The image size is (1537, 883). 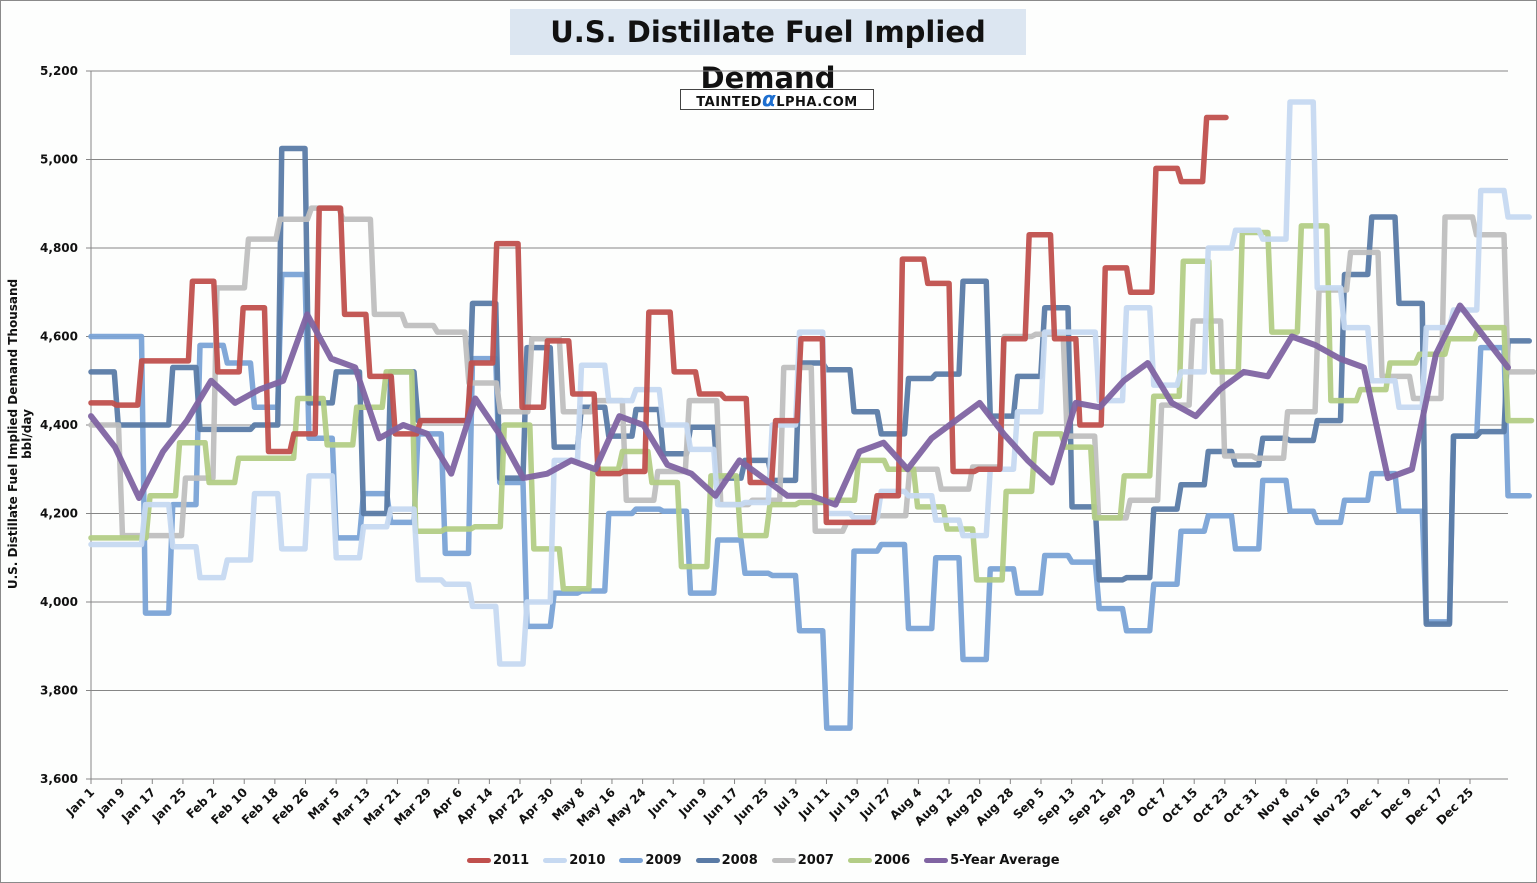 What do you see at coordinates (169, 805) in the screenshot?
I see `x-tick-label: Jan 25` at bounding box center [169, 805].